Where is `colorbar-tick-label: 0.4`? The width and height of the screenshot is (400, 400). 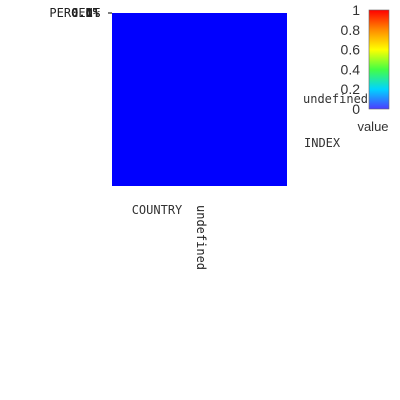
colorbar-tick-label: 0.4 is located at coordinates (351, 69).